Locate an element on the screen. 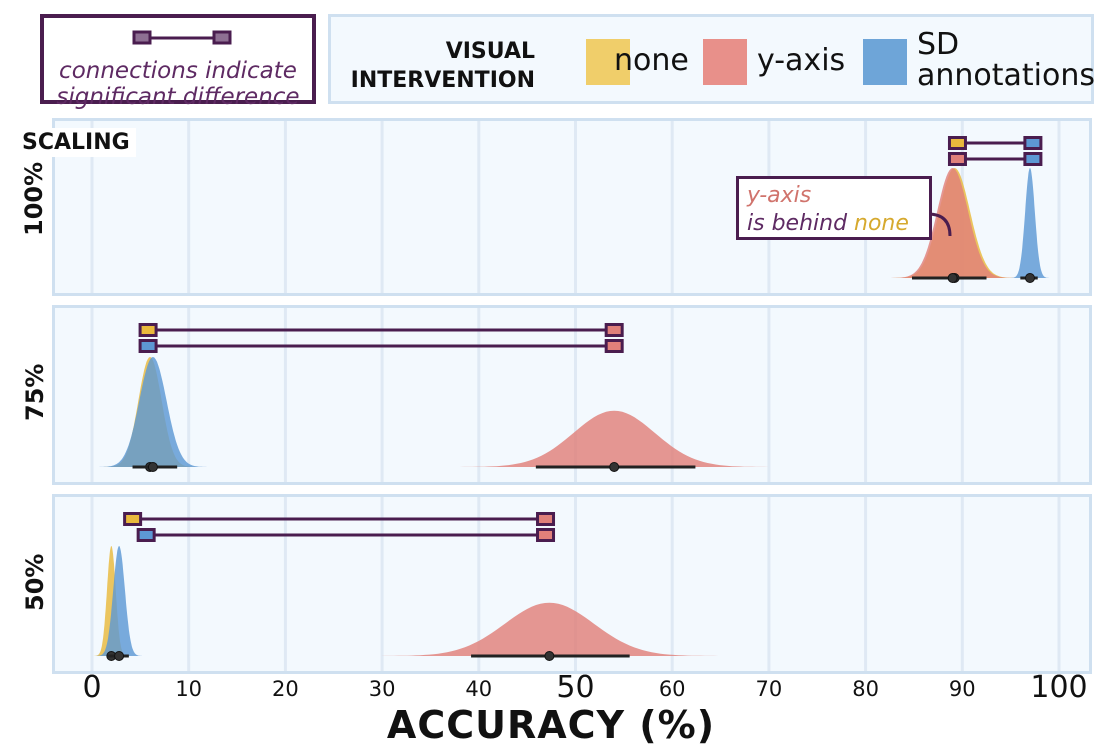 This screenshot has width=1102, height=754. legend-swatch-sd-annotations is located at coordinates (885, 62).